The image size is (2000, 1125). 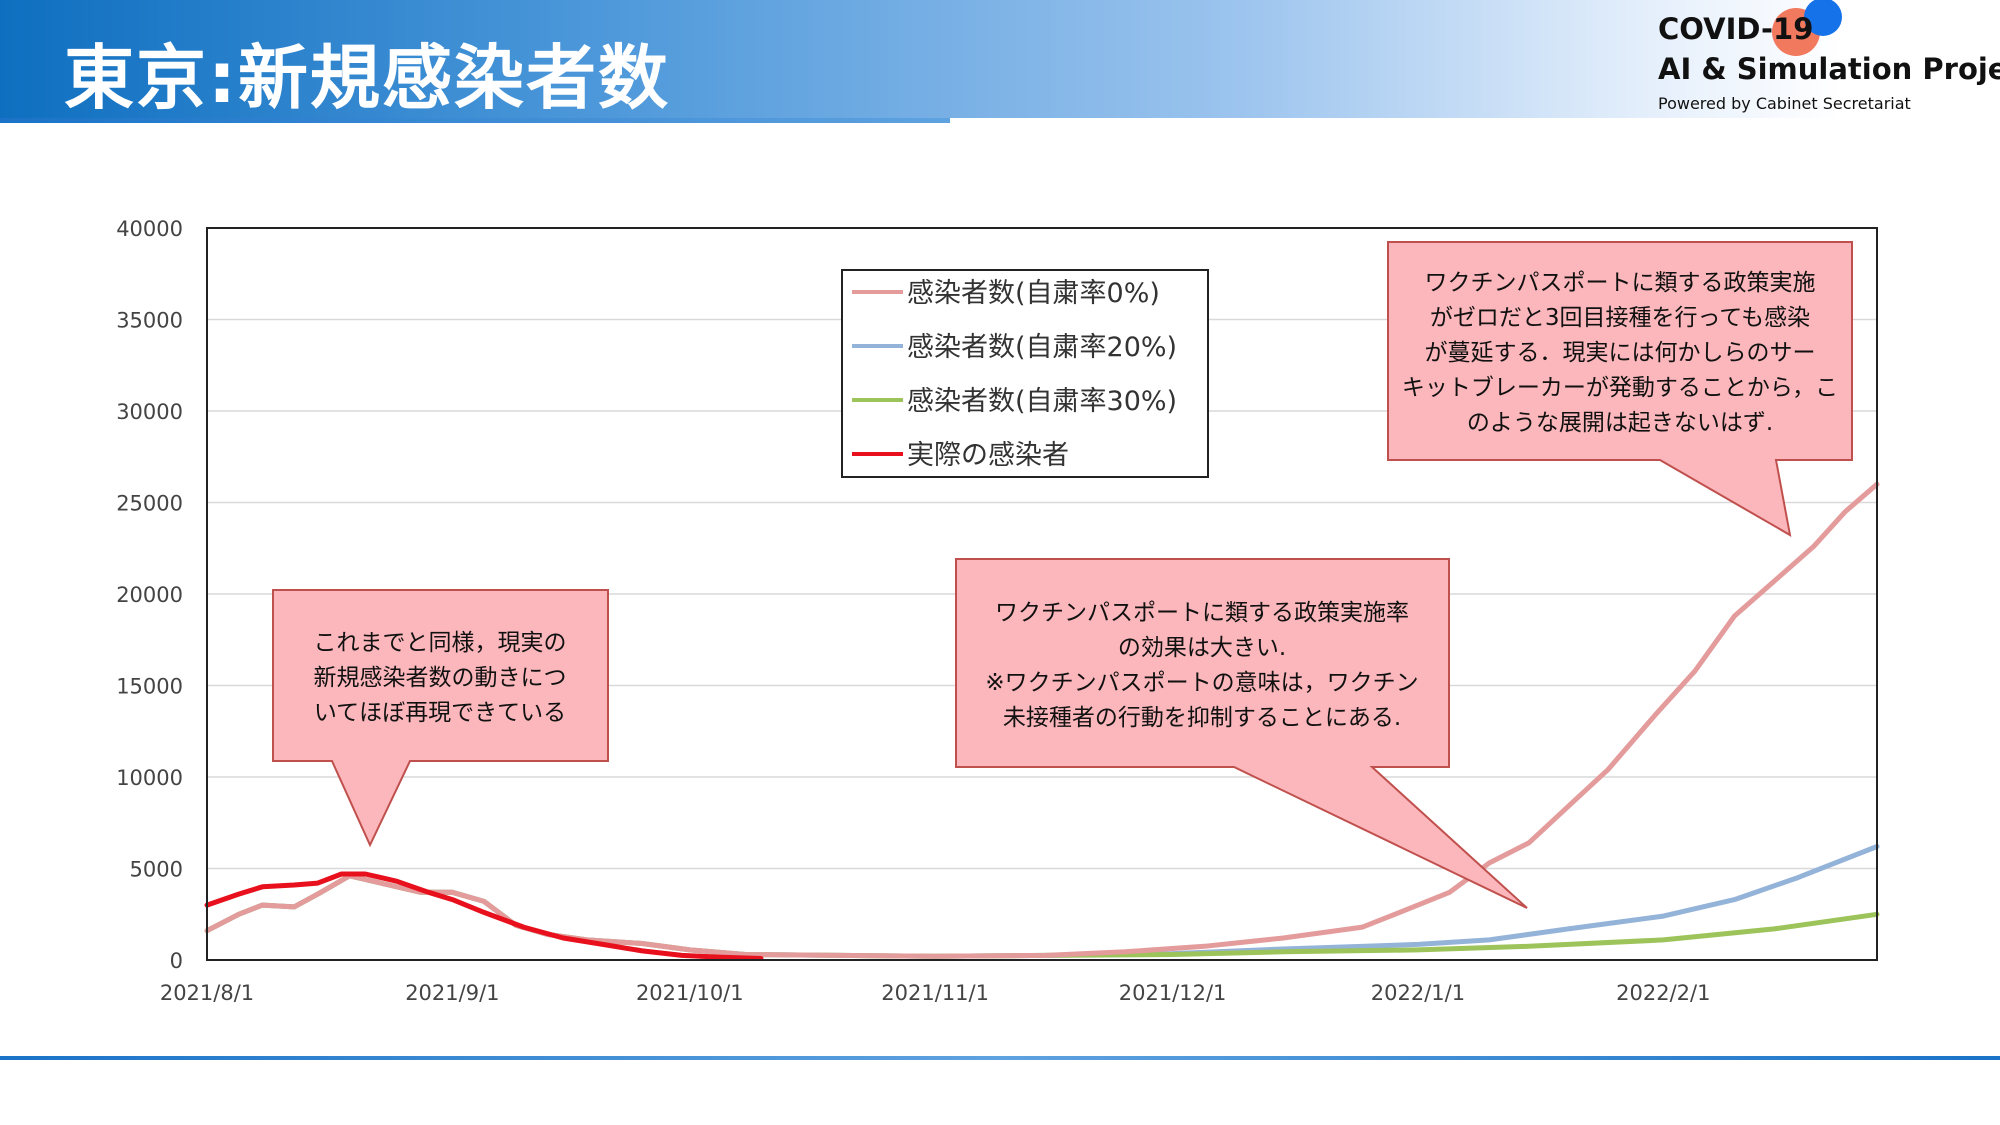 What do you see at coordinates (149, 687) in the screenshot?
I see `y-tick-label: 15000` at bounding box center [149, 687].